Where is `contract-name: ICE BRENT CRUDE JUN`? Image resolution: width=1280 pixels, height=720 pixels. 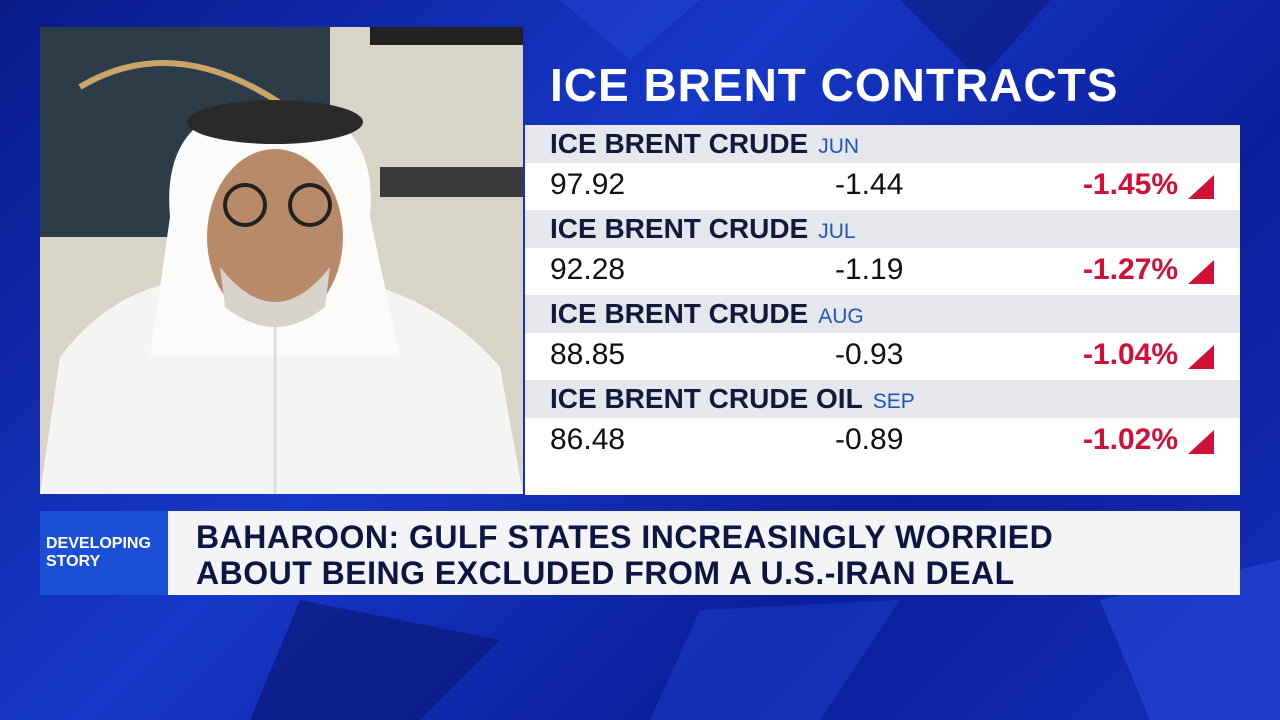 contract-name: ICE BRENT CRUDE JUN is located at coordinates (704, 144).